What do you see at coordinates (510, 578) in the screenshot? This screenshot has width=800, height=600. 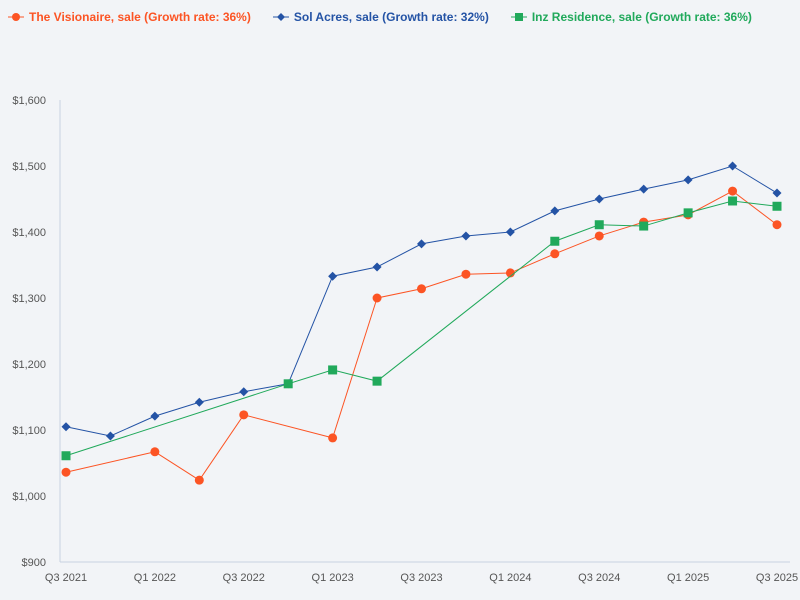 I see `x-tick-label: Q1 2024` at bounding box center [510, 578].